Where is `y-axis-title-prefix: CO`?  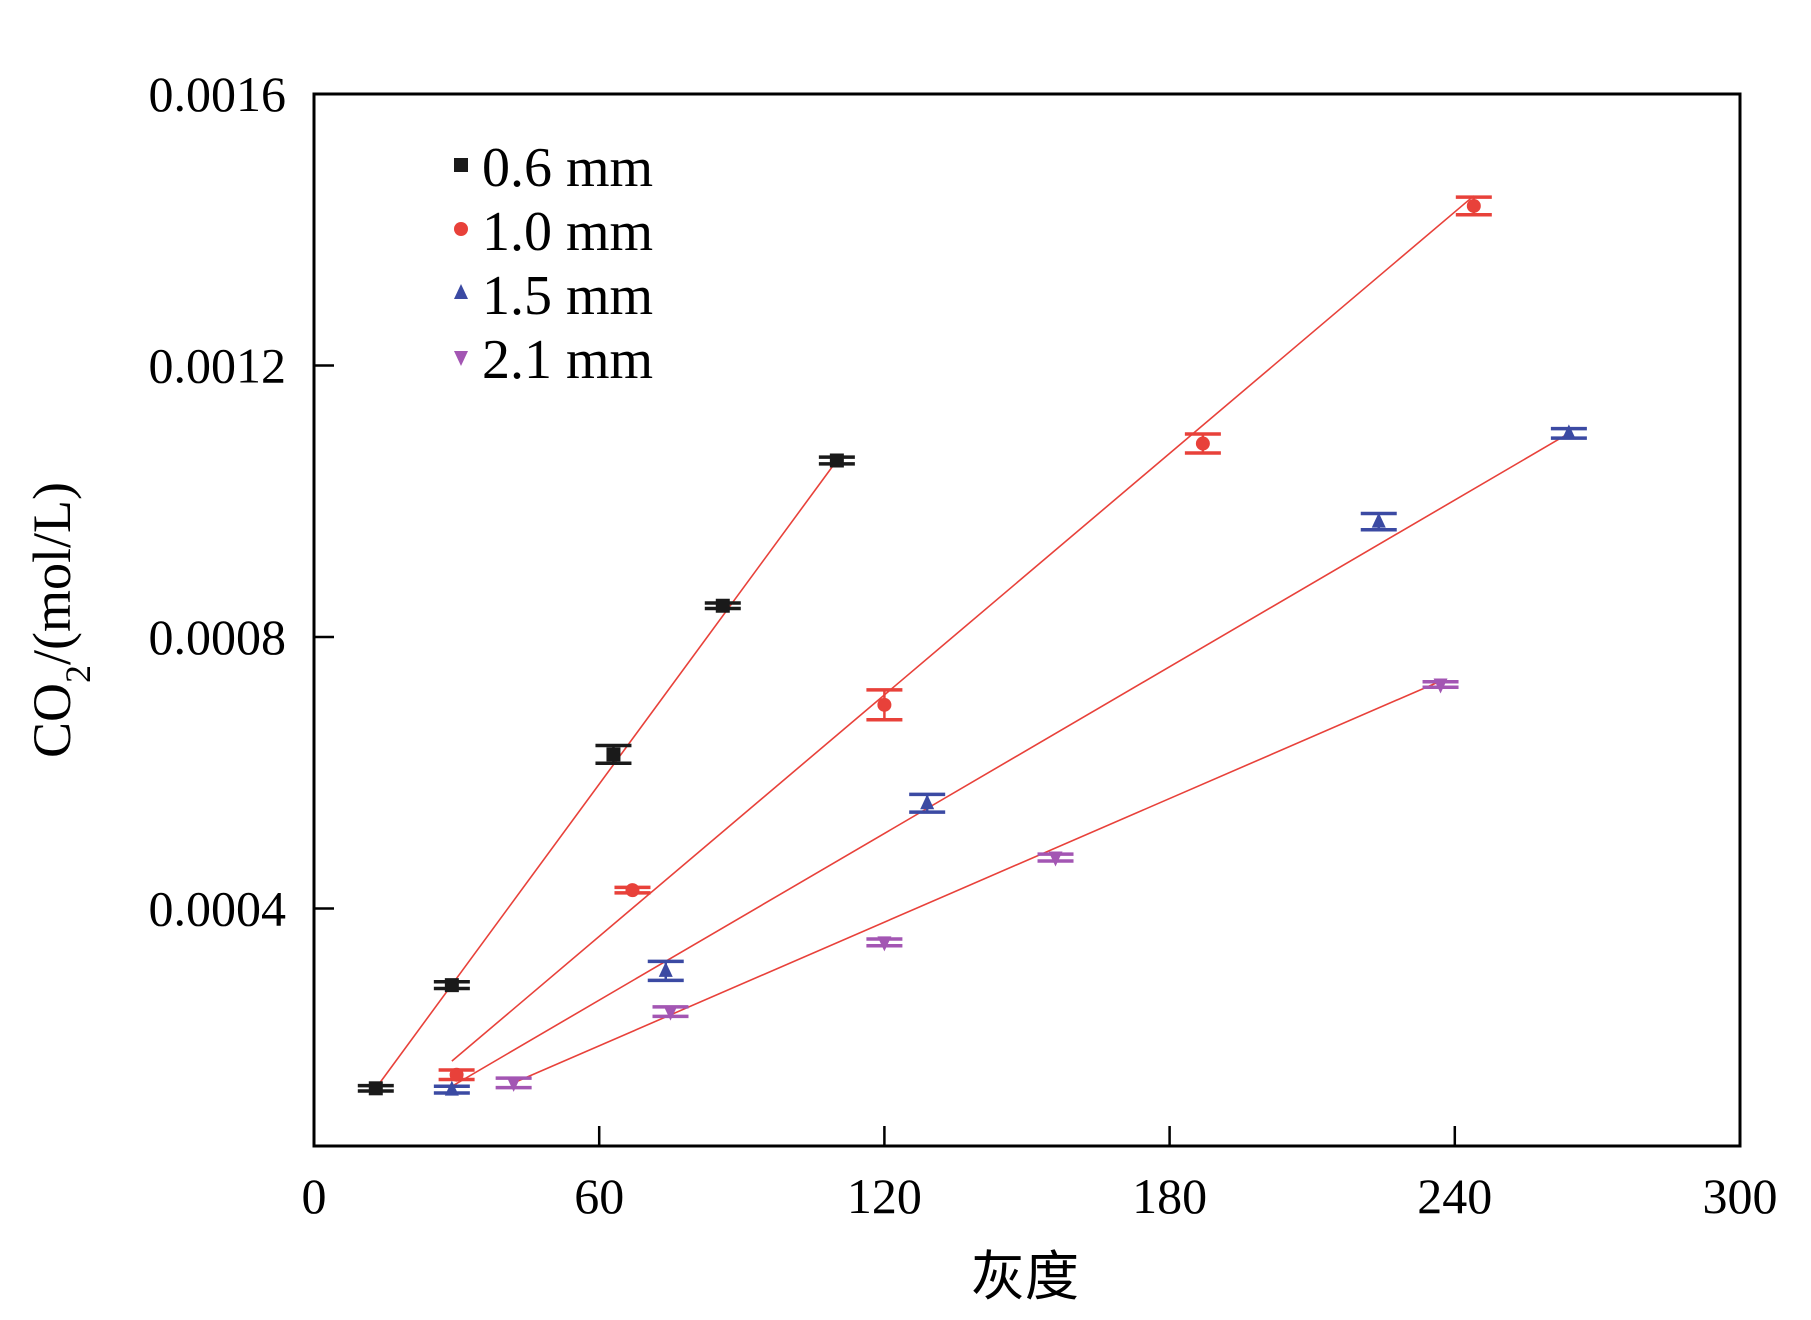
y-axis-title-prefix: CO is located at coordinates (52, 720).